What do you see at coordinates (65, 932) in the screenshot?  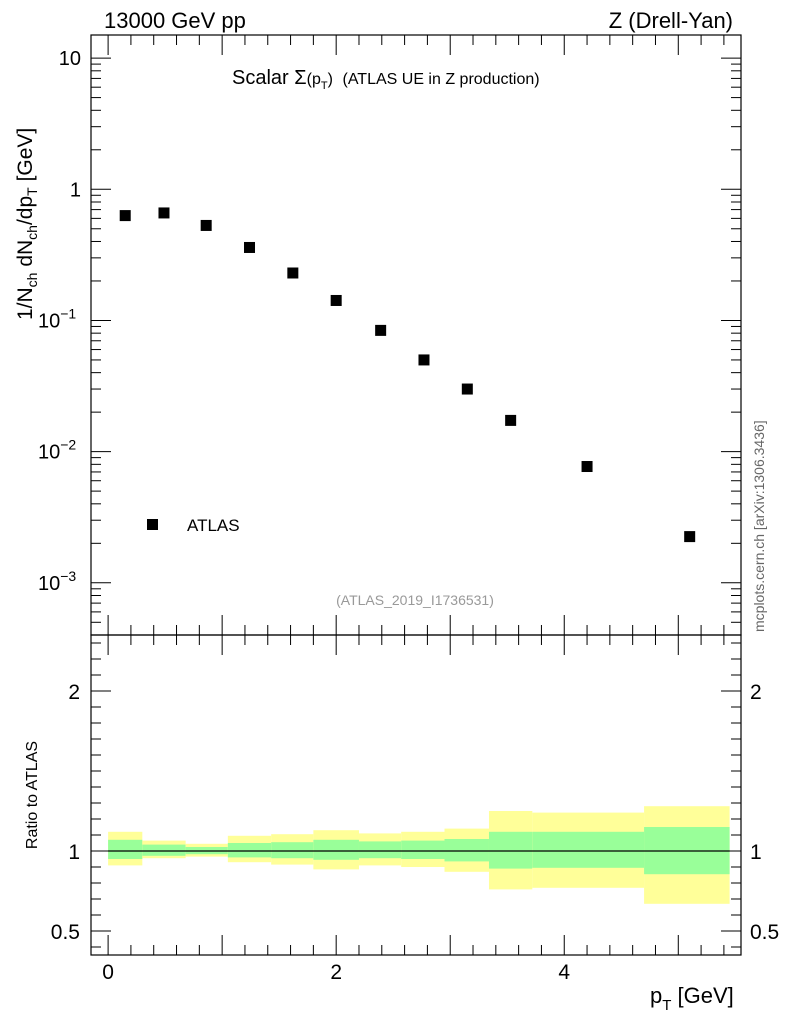 I see `ratio-tick-label-left: 0.5` at bounding box center [65, 932].